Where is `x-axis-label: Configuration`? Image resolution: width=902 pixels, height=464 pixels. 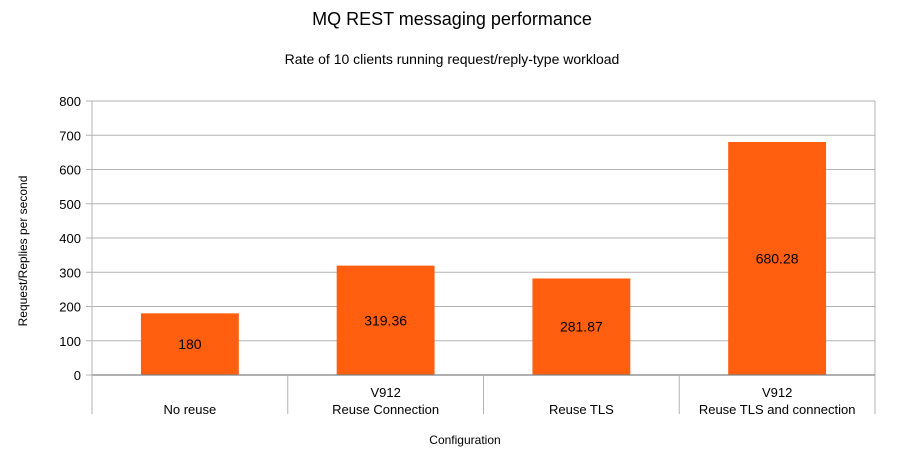
x-axis-label: Configuration is located at coordinates (464, 440).